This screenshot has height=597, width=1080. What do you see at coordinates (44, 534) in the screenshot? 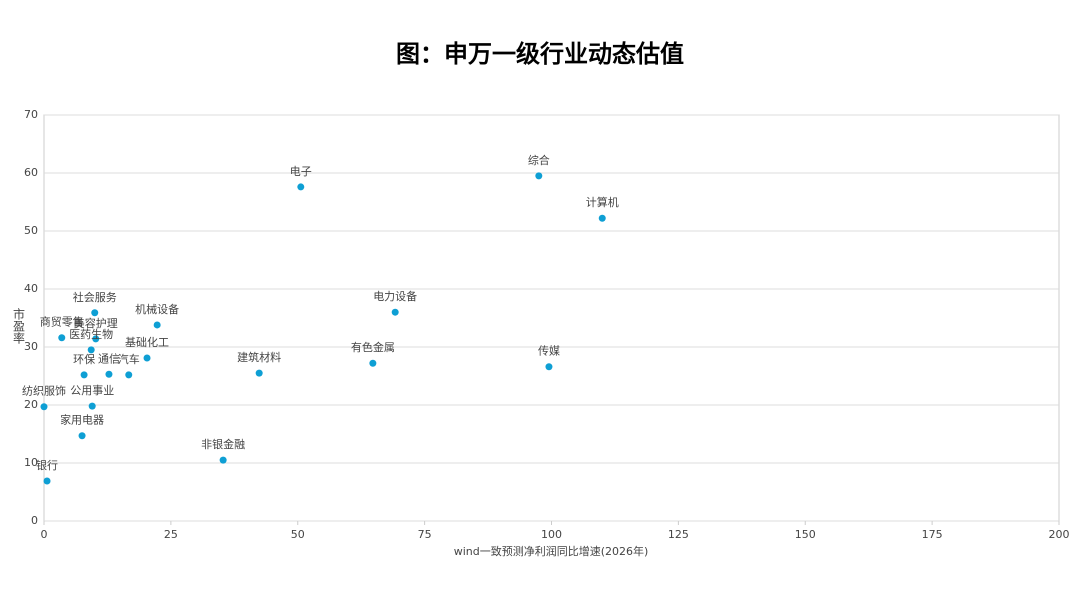
I see `x-tick-label: 0` at bounding box center [44, 534].